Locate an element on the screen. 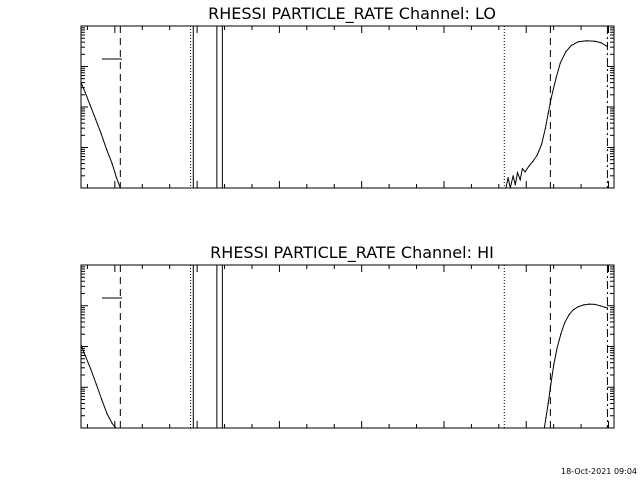 The image size is (640, 480). chart-title: RHESSI PARTICLE_RATE Channel: LO is located at coordinates (352, 14).